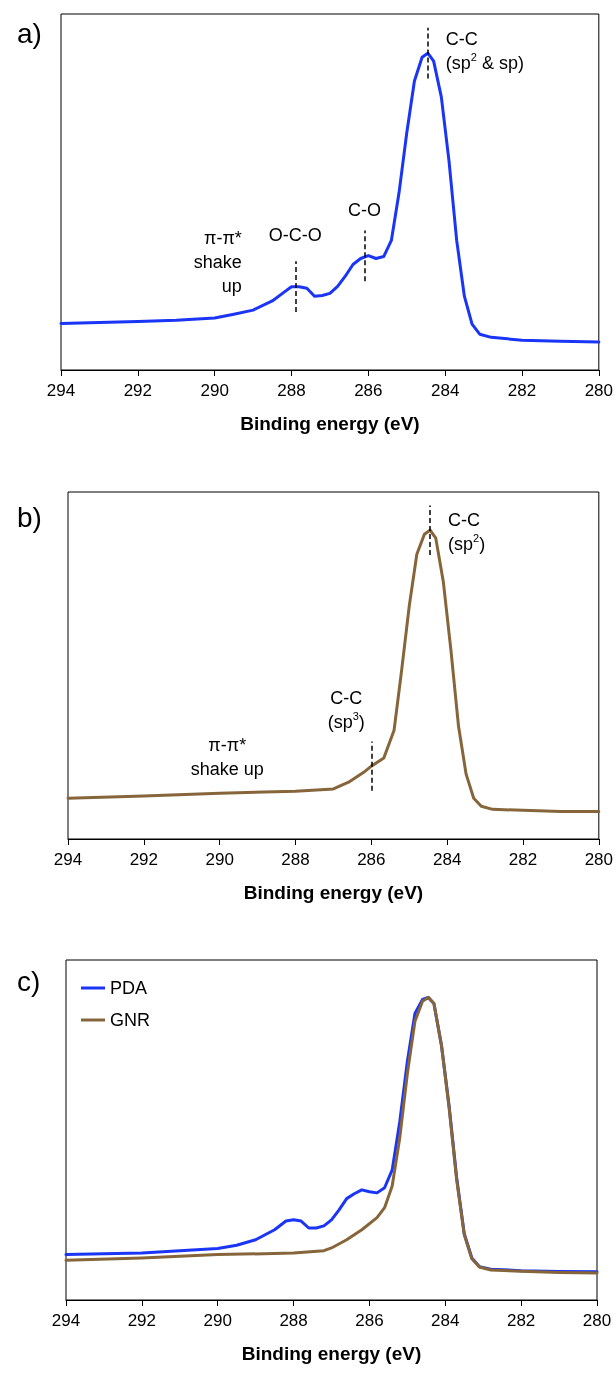  What do you see at coordinates (364, 209) in the screenshot?
I see `annotation: C-O` at bounding box center [364, 209].